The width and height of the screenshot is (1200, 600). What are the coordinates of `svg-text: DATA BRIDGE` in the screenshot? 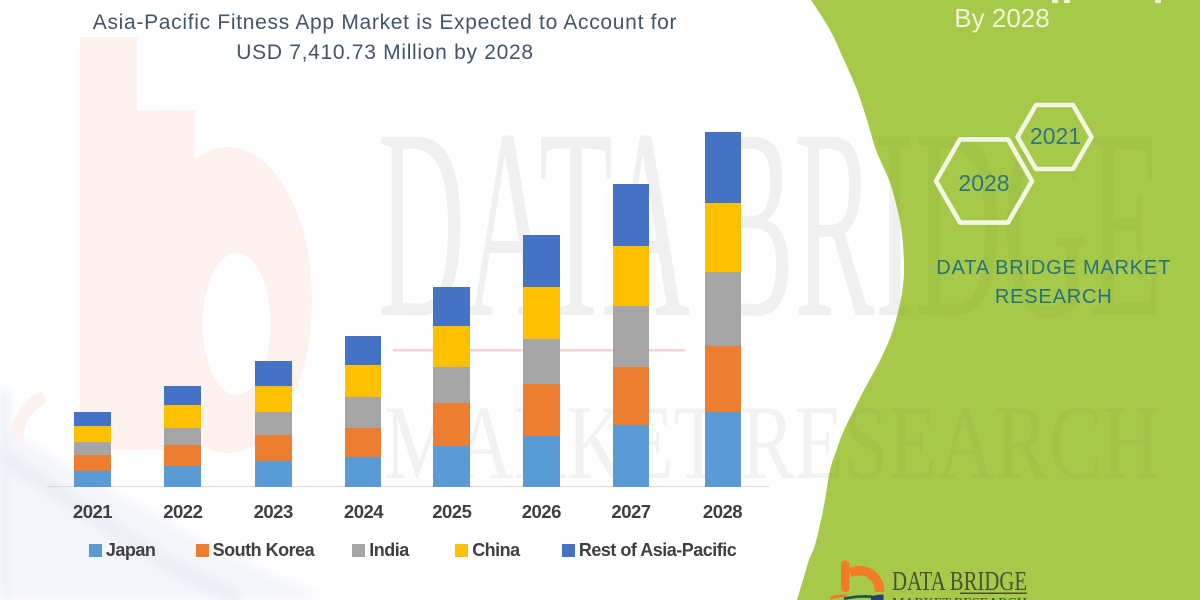 It's located at (959, 581).